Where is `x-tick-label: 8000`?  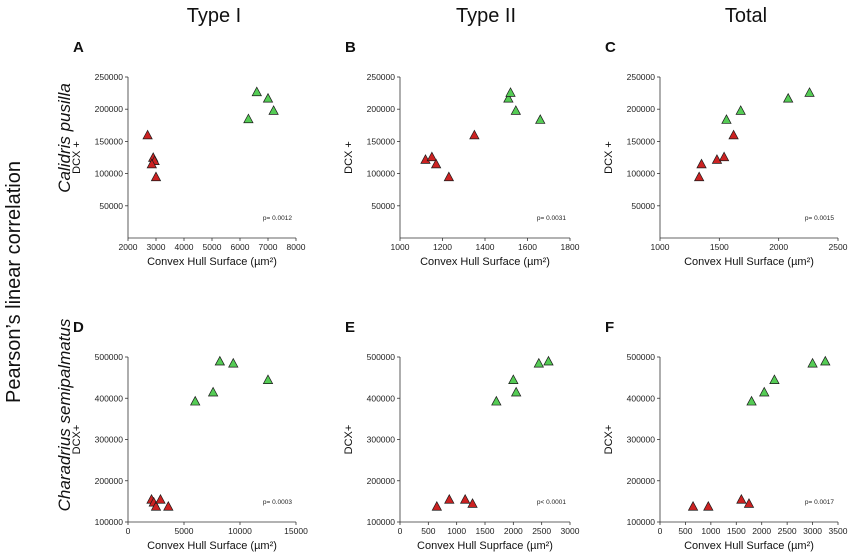
x-tick-label: 8000 is located at coordinates (296, 247).